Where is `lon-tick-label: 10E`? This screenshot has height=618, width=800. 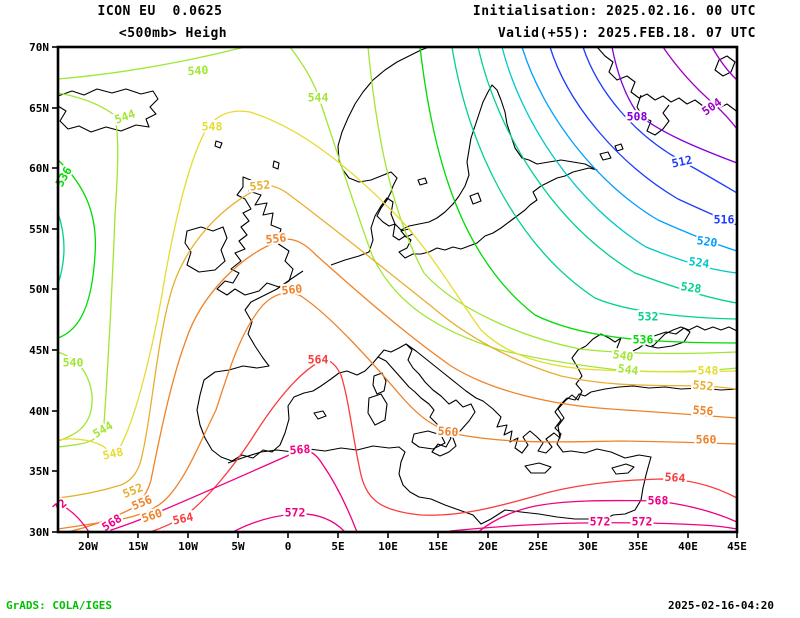
lon-tick-label: 10E is located at coordinates (388, 546).